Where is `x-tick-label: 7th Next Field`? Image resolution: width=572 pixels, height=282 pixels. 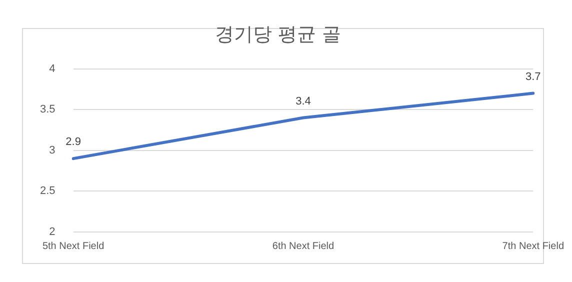
x-tick-label: 7th Next Field is located at coordinates (533, 246).